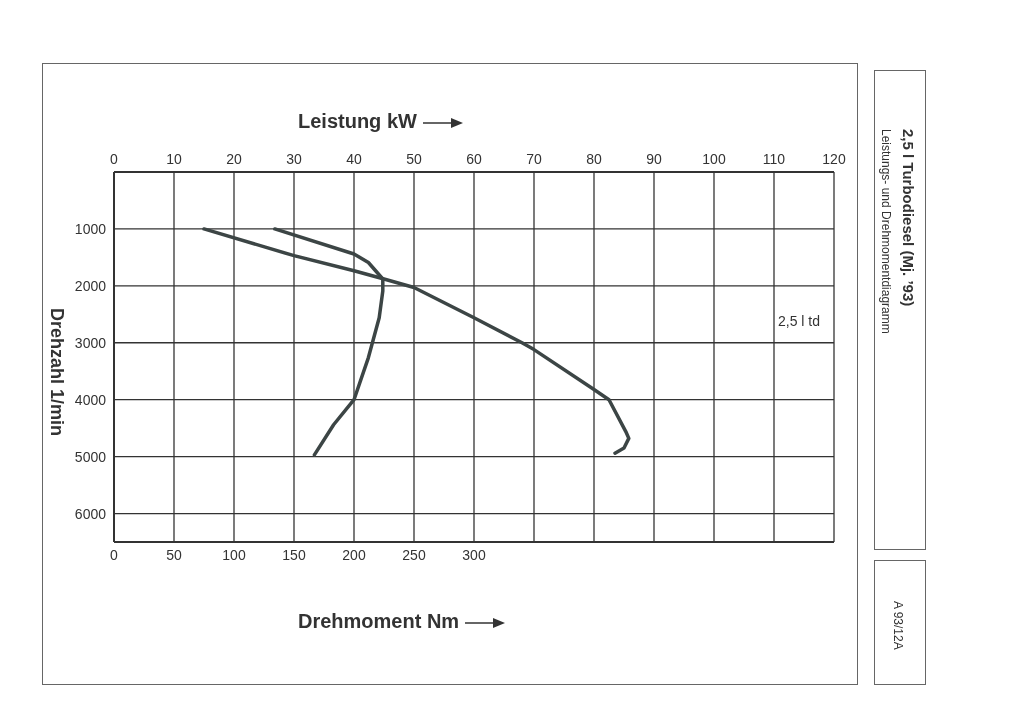 This screenshot has height=703, width=1024. I want to click on x2-tick-label: 80, so click(594, 159).